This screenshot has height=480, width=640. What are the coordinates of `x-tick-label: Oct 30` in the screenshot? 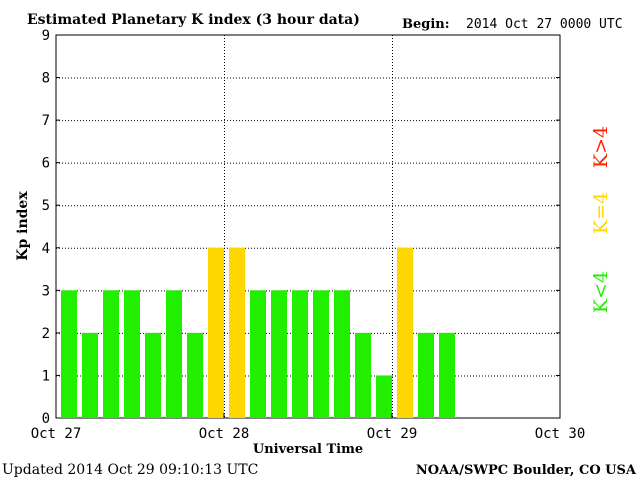 It's located at (560, 434).